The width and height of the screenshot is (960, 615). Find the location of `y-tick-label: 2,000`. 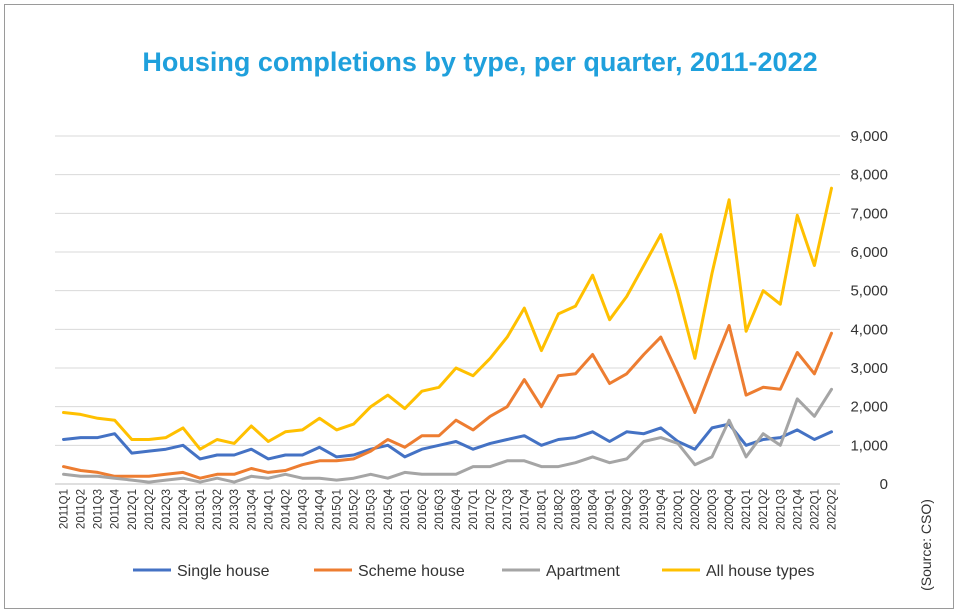

y-tick-label: 2,000 is located at coordinates (869, 407).